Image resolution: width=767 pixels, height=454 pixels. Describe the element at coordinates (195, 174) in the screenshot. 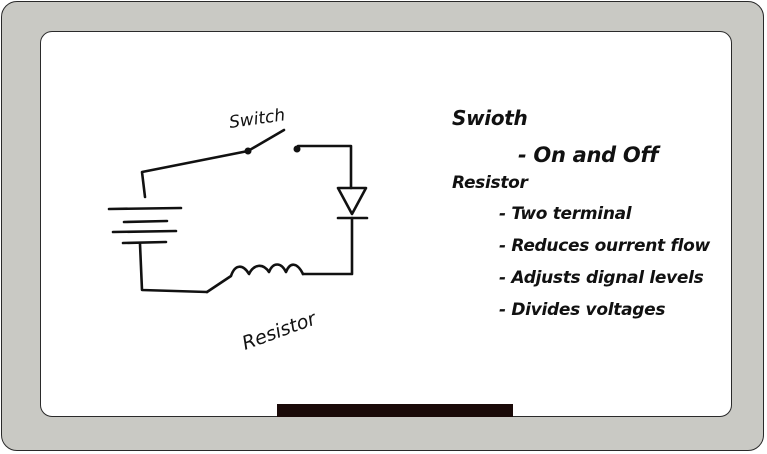

I see `top-left-wire` at that location.